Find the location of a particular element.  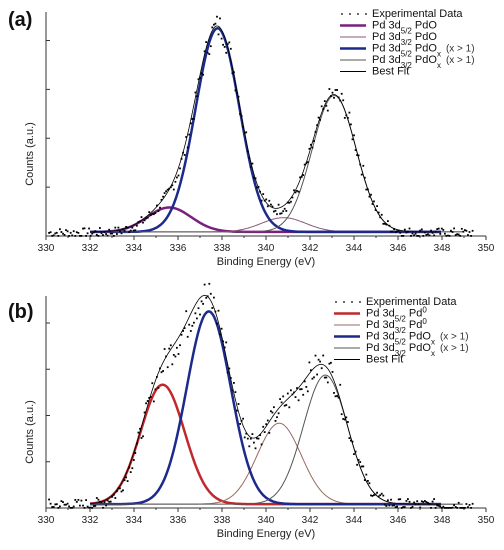

legend-entry: Experimental Data is located at coordinates (417, 14).